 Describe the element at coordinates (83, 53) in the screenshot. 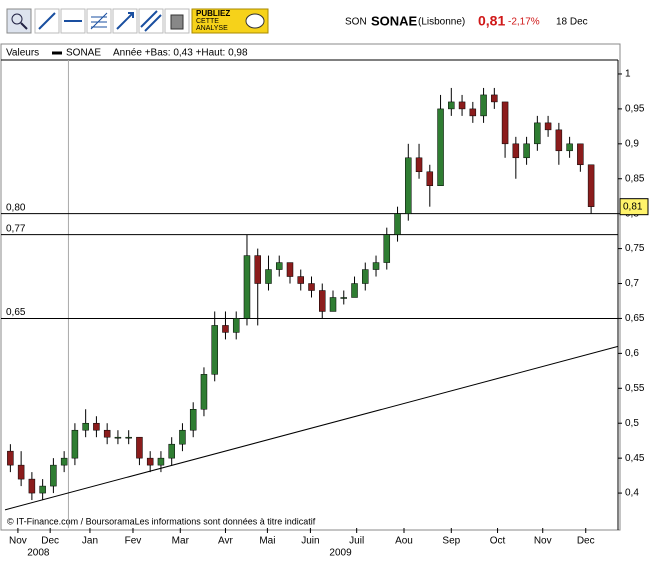

I see `legend-entry: SONAE` at that location.